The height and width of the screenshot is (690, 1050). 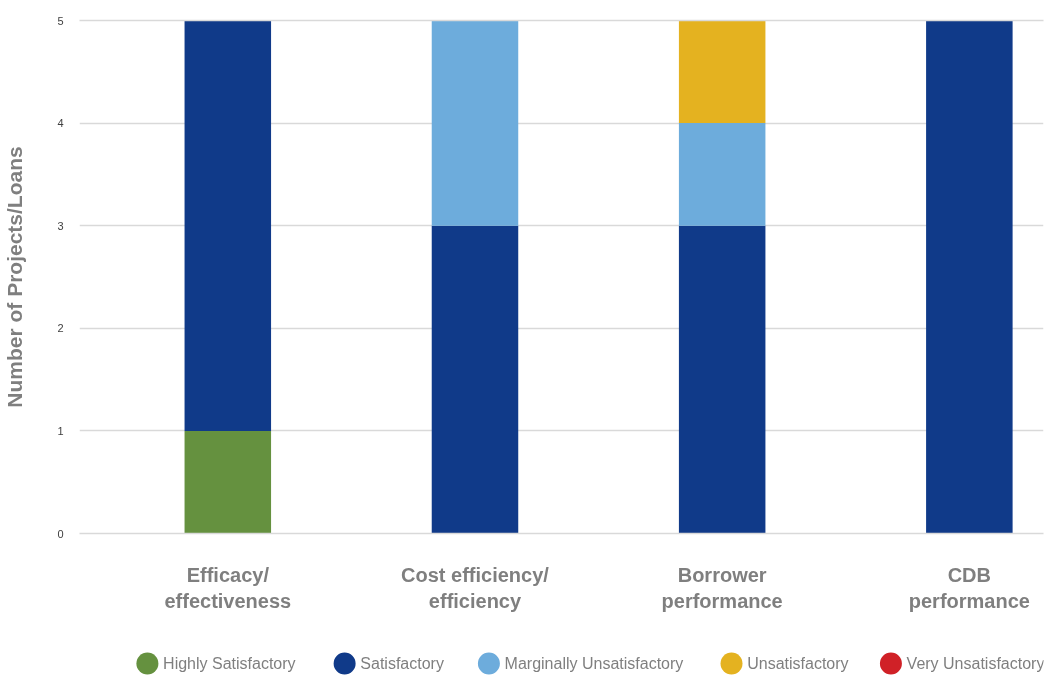 What do you see at coordinates (798, 663) in the screenshot?
I see `legend-label: Unsatisfactory` at bounding box center [798, 663].